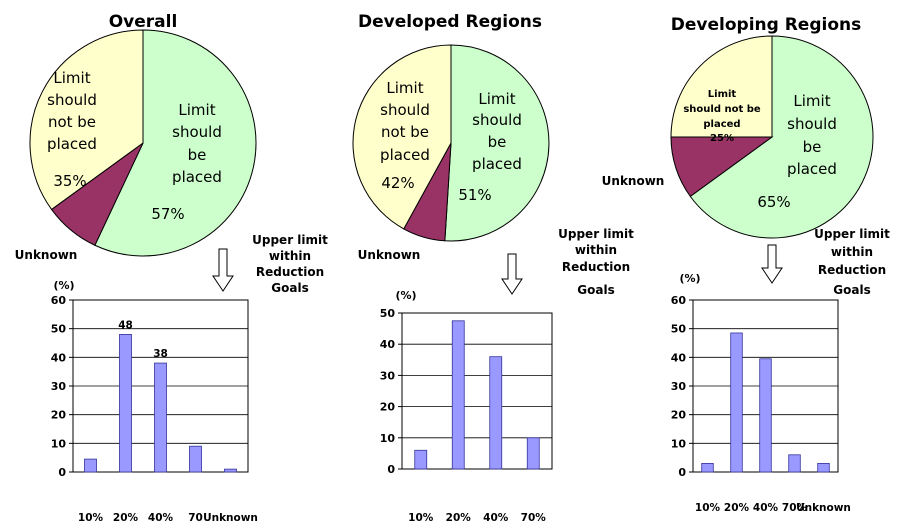 The width and height of the screenshot is (899, 527). I want to click on placed-pct: 65%, so click(773, 202).